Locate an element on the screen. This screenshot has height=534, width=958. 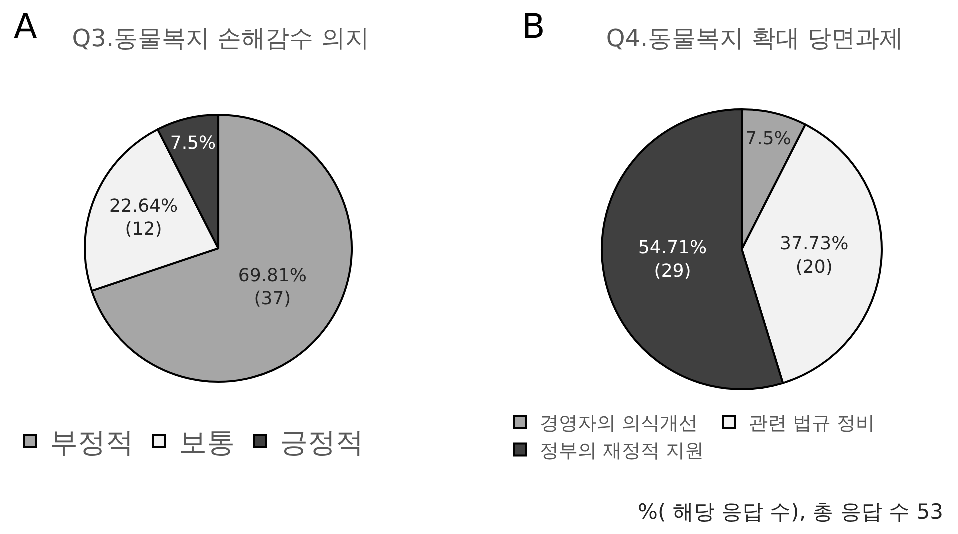
legend-label: 부정적 is located at coordinates (92, 443).